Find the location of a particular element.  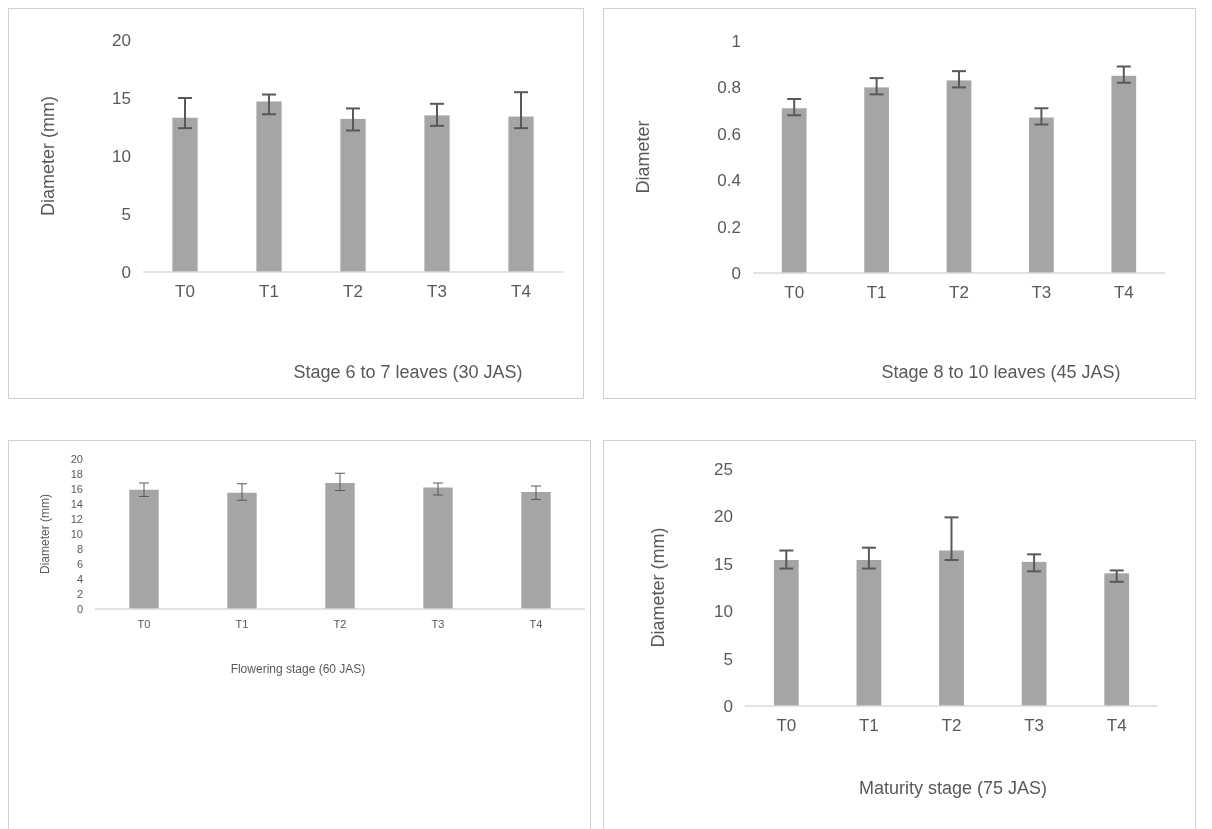

y-tick-label: 0.6 is located at coordinates (729, 134).